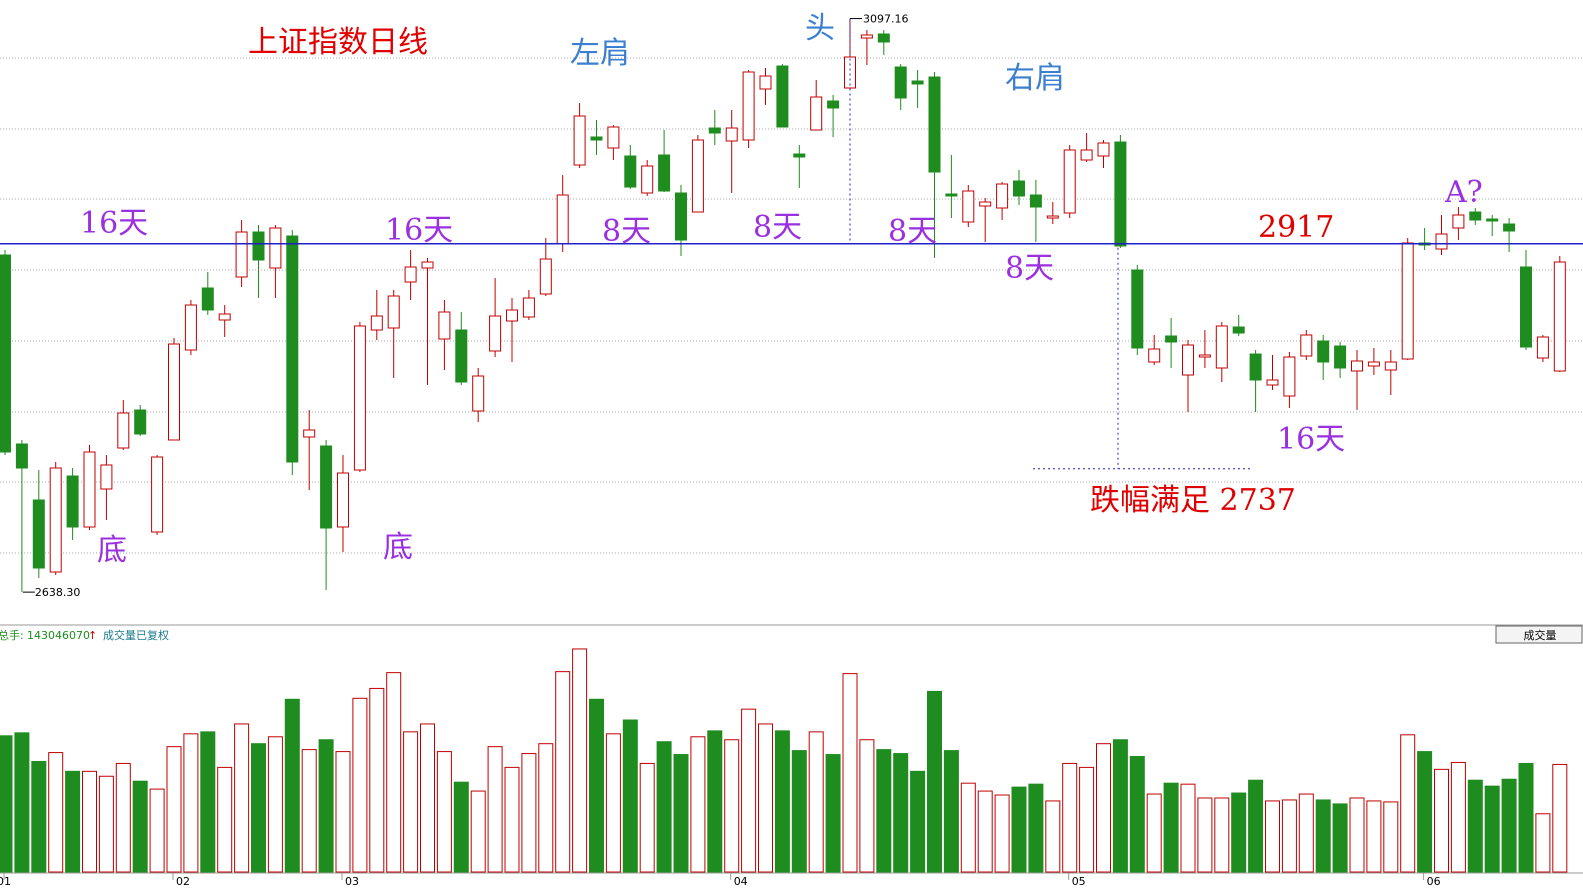 This screenshot has width=1583, height=895. I want to click on annotation: 底, so click(112, 550).